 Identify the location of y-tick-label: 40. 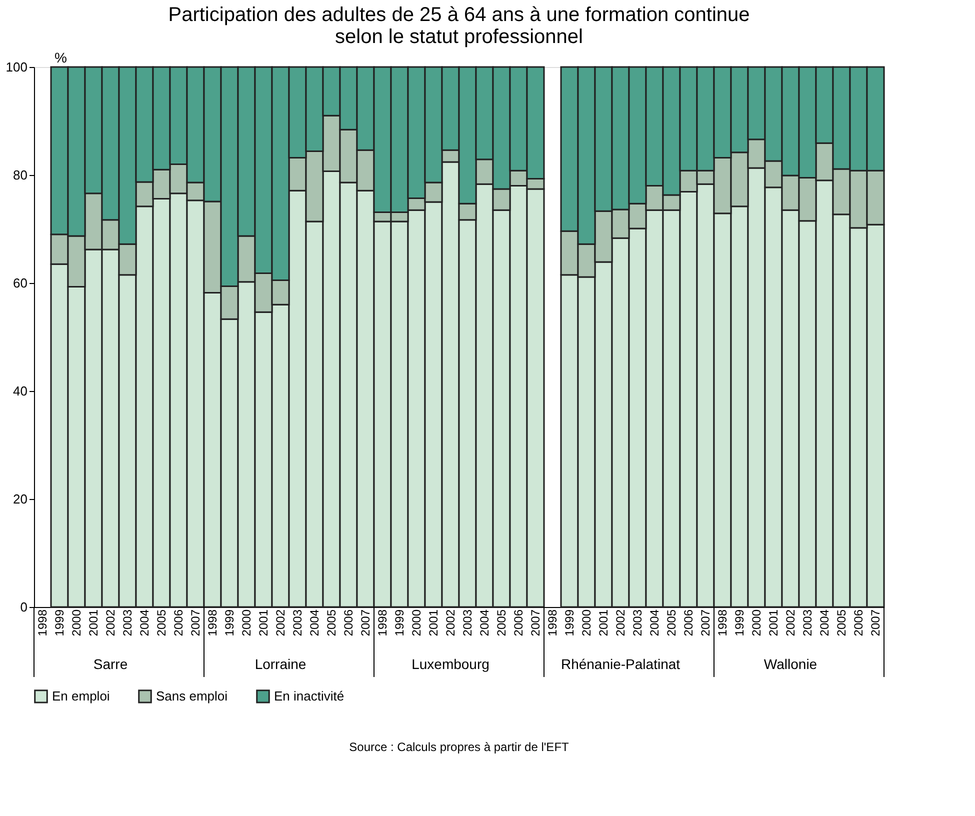
(20, 391).